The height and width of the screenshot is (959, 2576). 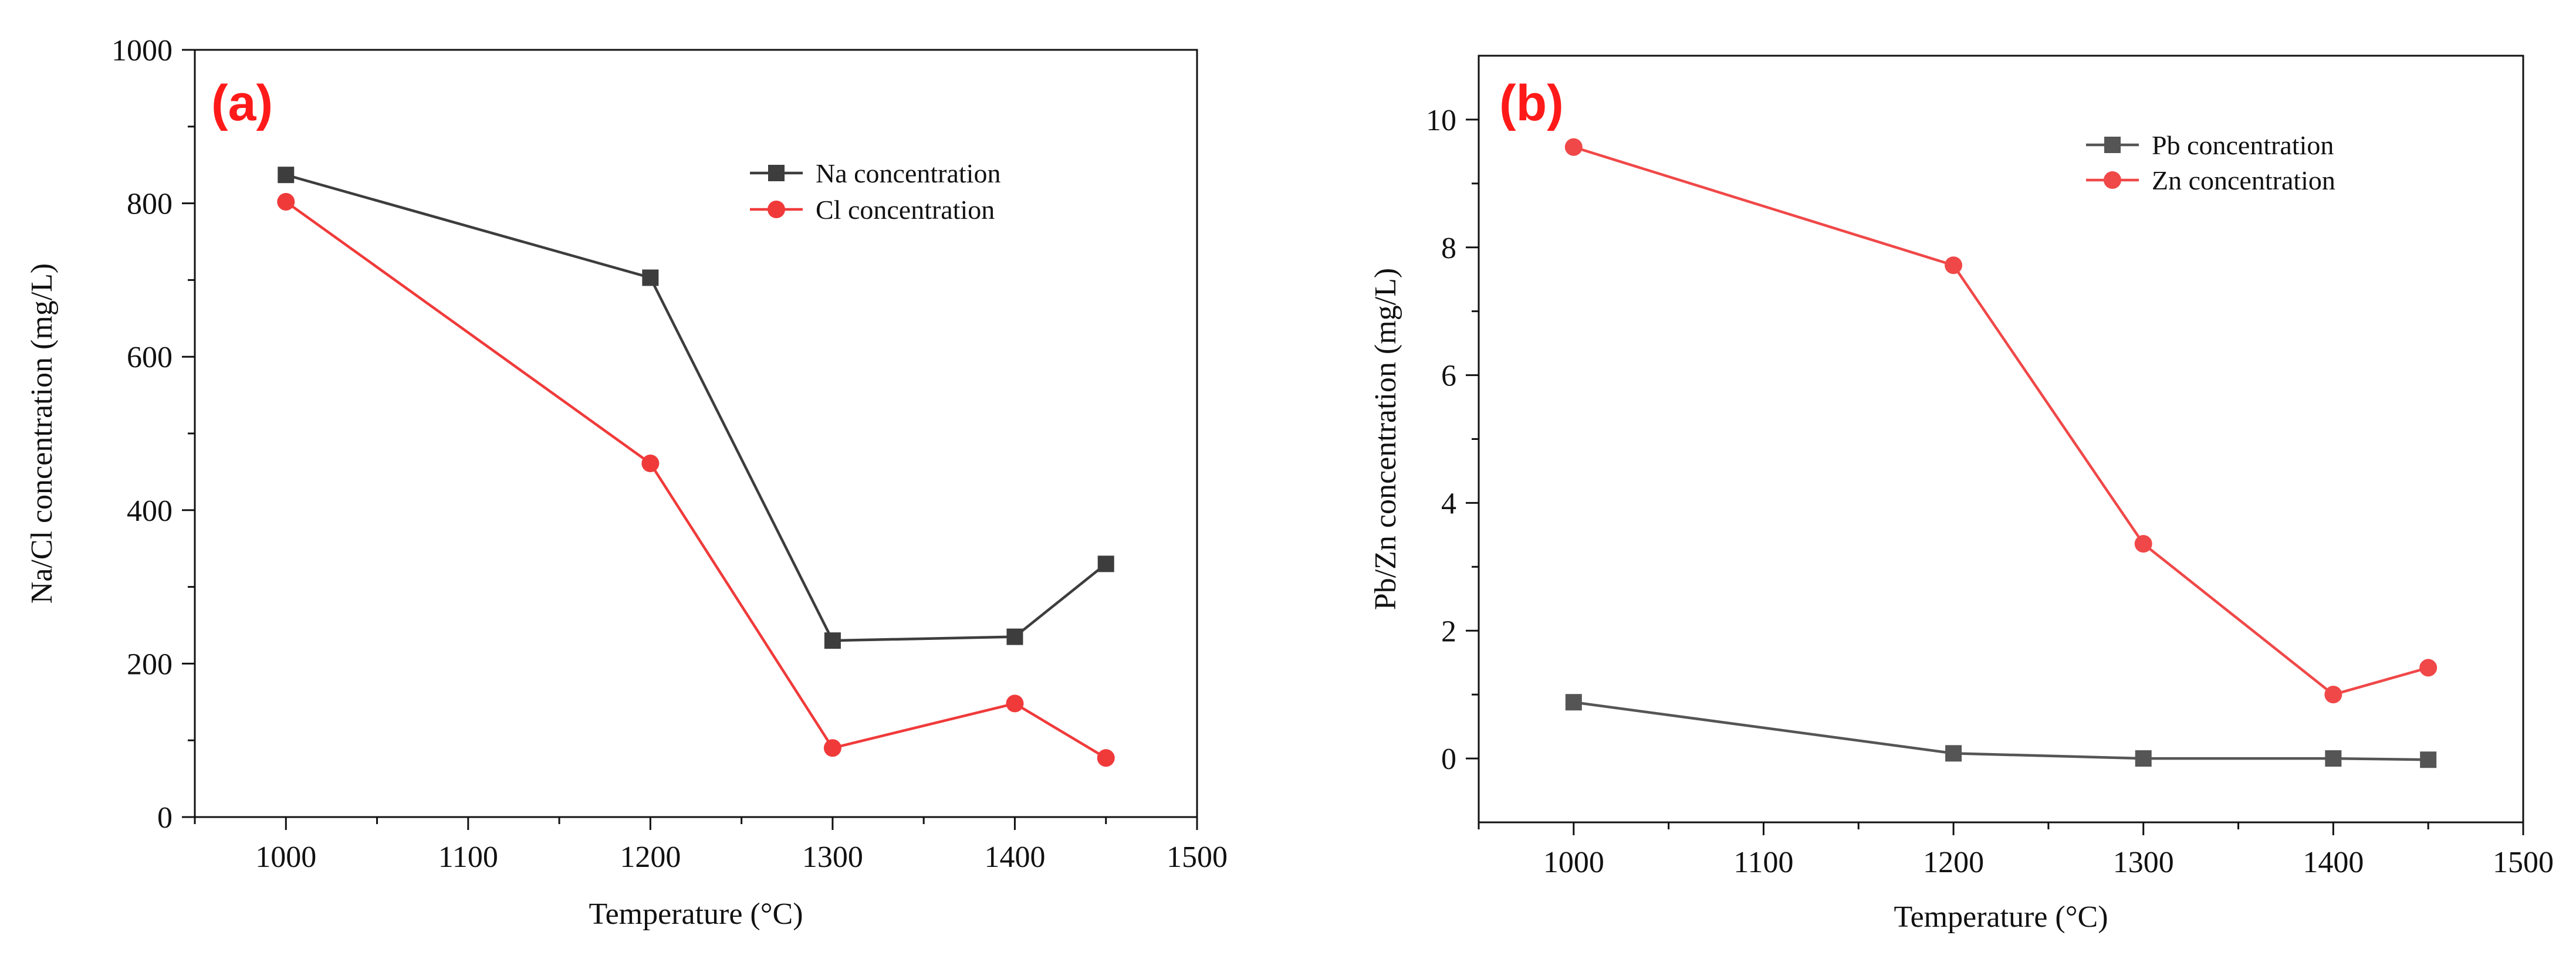 What do you see at coordinates (142, 51) in the screenshot?
I see `y-tick-label: 1000` at bounding box center [142, 51].